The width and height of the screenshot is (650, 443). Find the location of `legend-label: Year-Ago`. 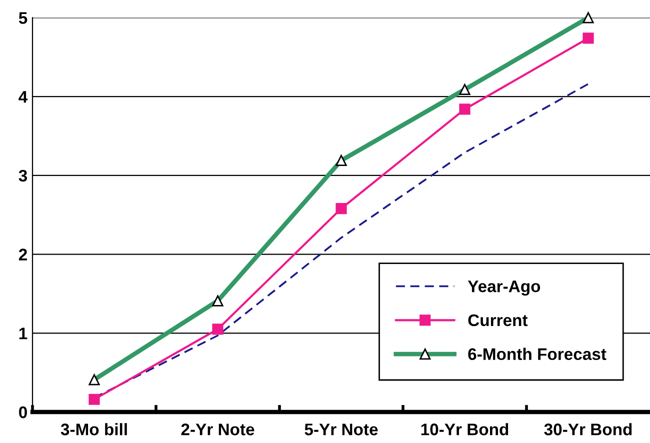

legend-label: Year-Ago is located at coordinates (504, 288).